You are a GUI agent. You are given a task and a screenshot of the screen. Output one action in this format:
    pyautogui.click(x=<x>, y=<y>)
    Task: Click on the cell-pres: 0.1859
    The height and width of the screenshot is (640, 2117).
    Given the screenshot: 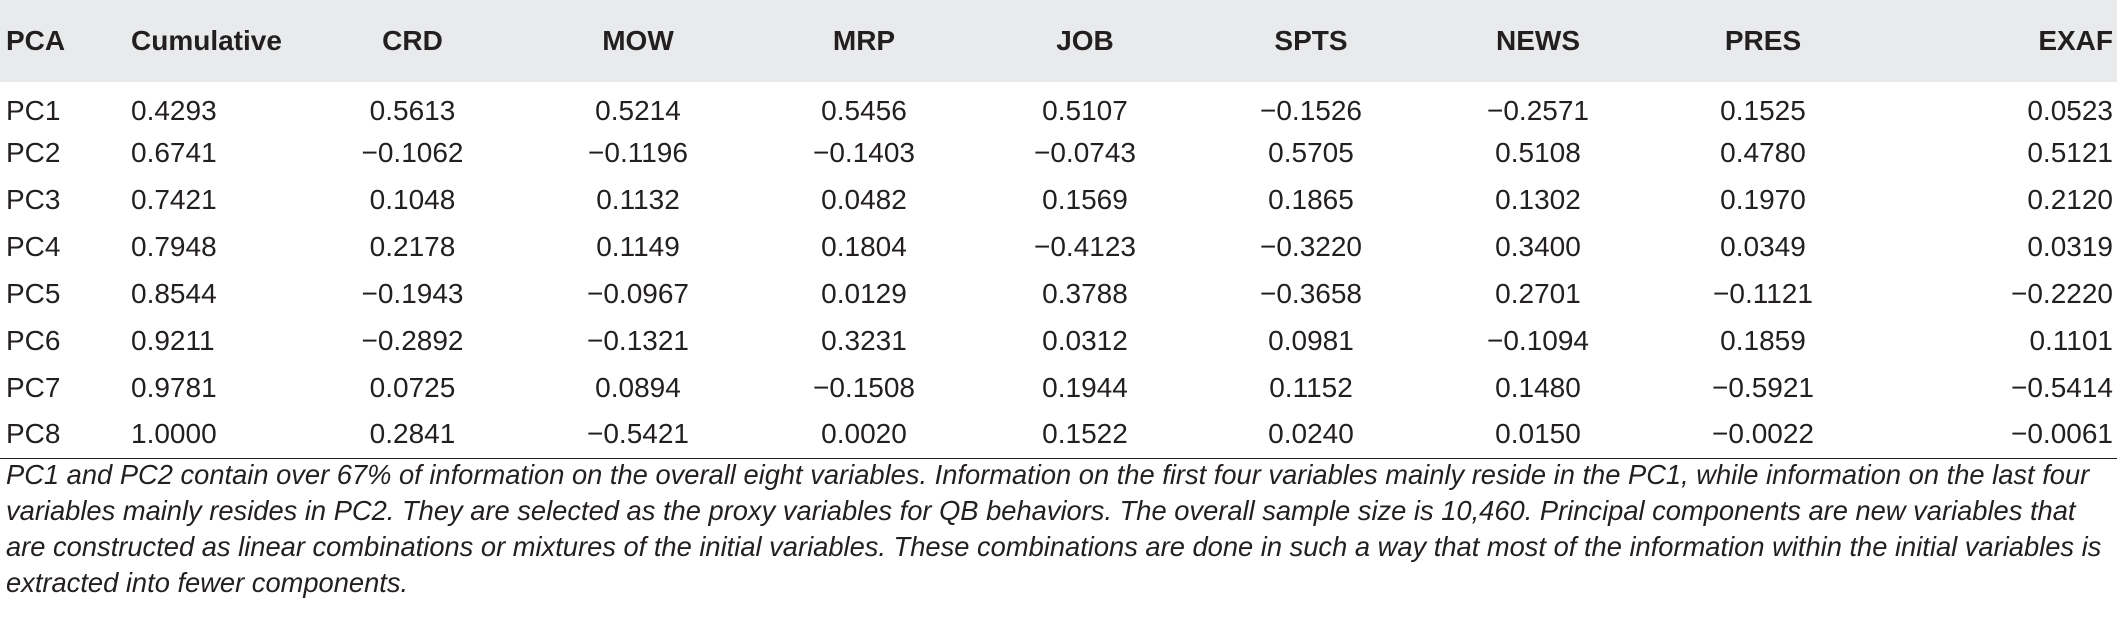 What is the action you would take?
    pyautogui.click(x=1763, y=340)
    